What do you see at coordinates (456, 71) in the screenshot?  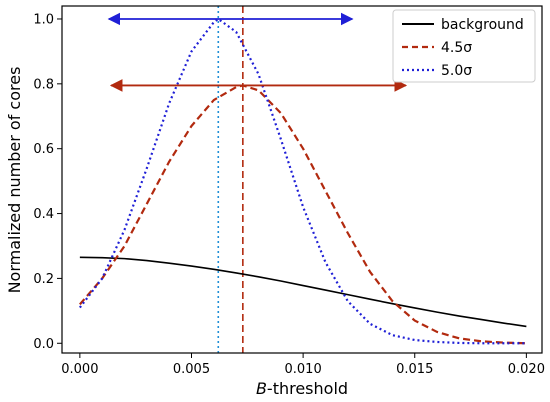 I see `legend-label-5-0-sigma: 5.0σ` at bounding box center [456, 71].